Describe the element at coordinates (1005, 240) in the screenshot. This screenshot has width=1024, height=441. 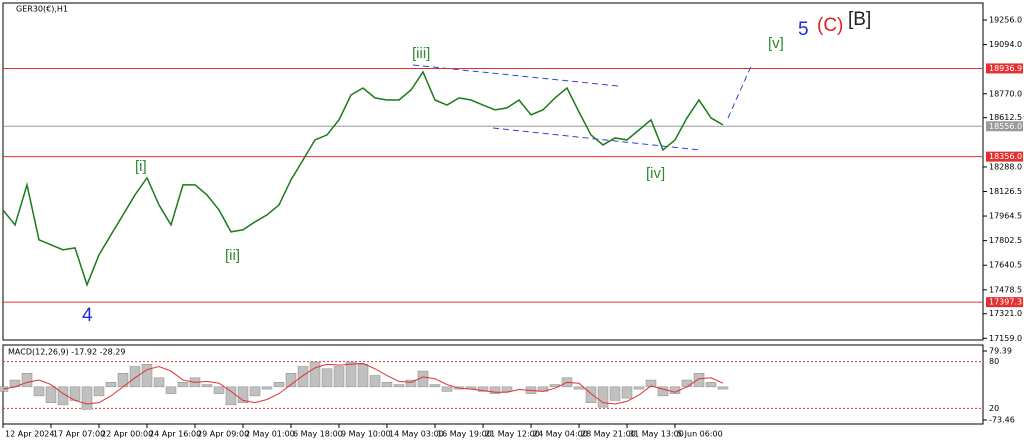
I see `y-tick-label: 17802.5` at that location.